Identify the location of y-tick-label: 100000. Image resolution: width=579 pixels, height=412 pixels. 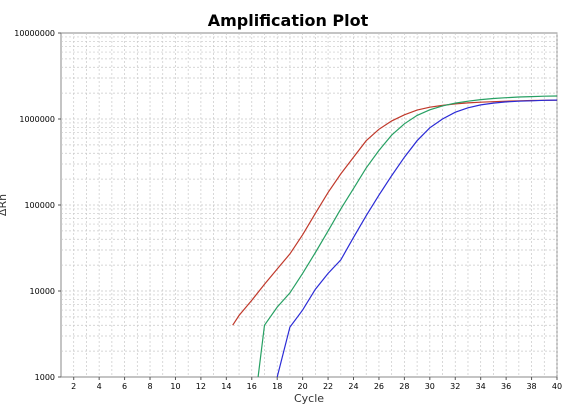
(39, 205).